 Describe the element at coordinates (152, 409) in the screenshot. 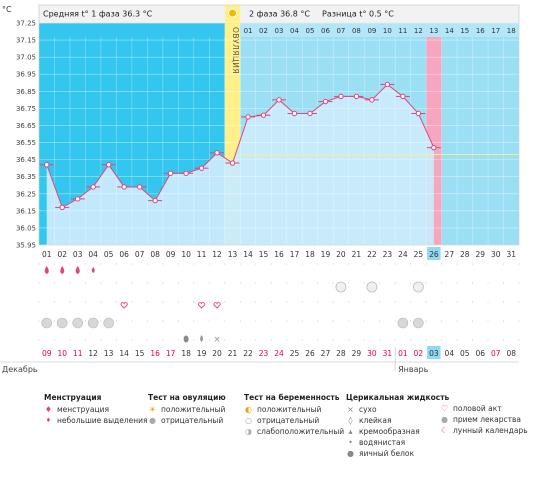

I see `sun-icon: ☀` at that location.